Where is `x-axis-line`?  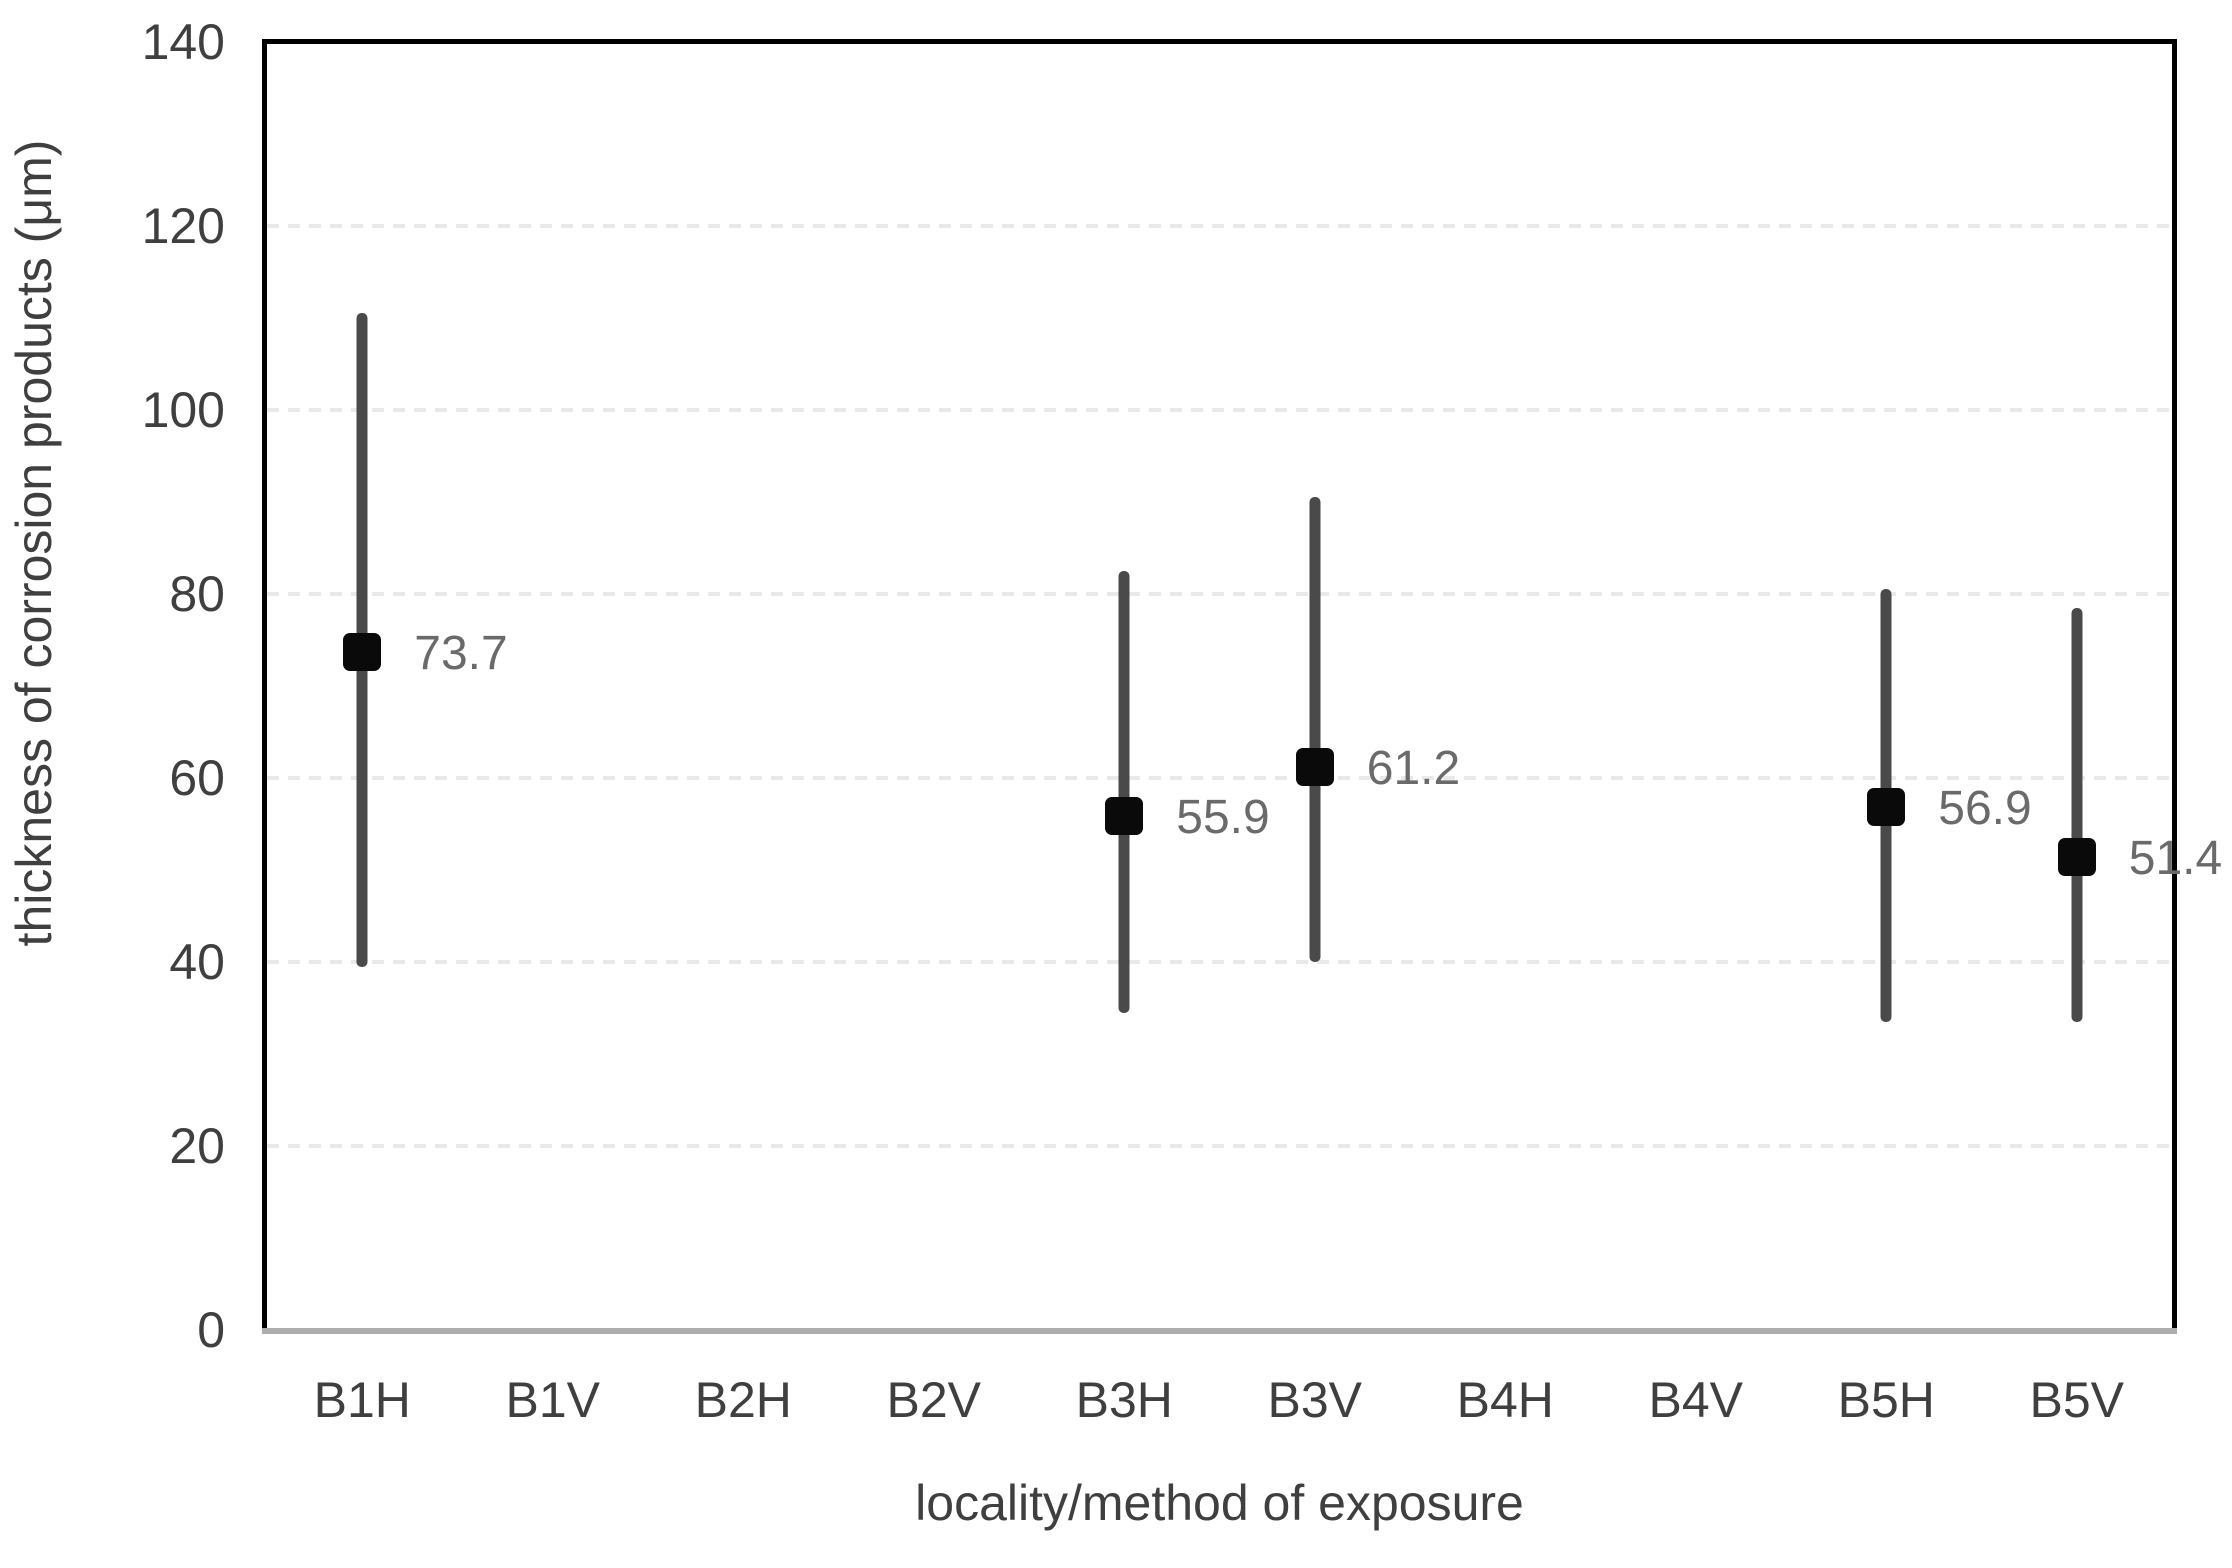 x-axis-line is located at coordinates (1219, 1331).